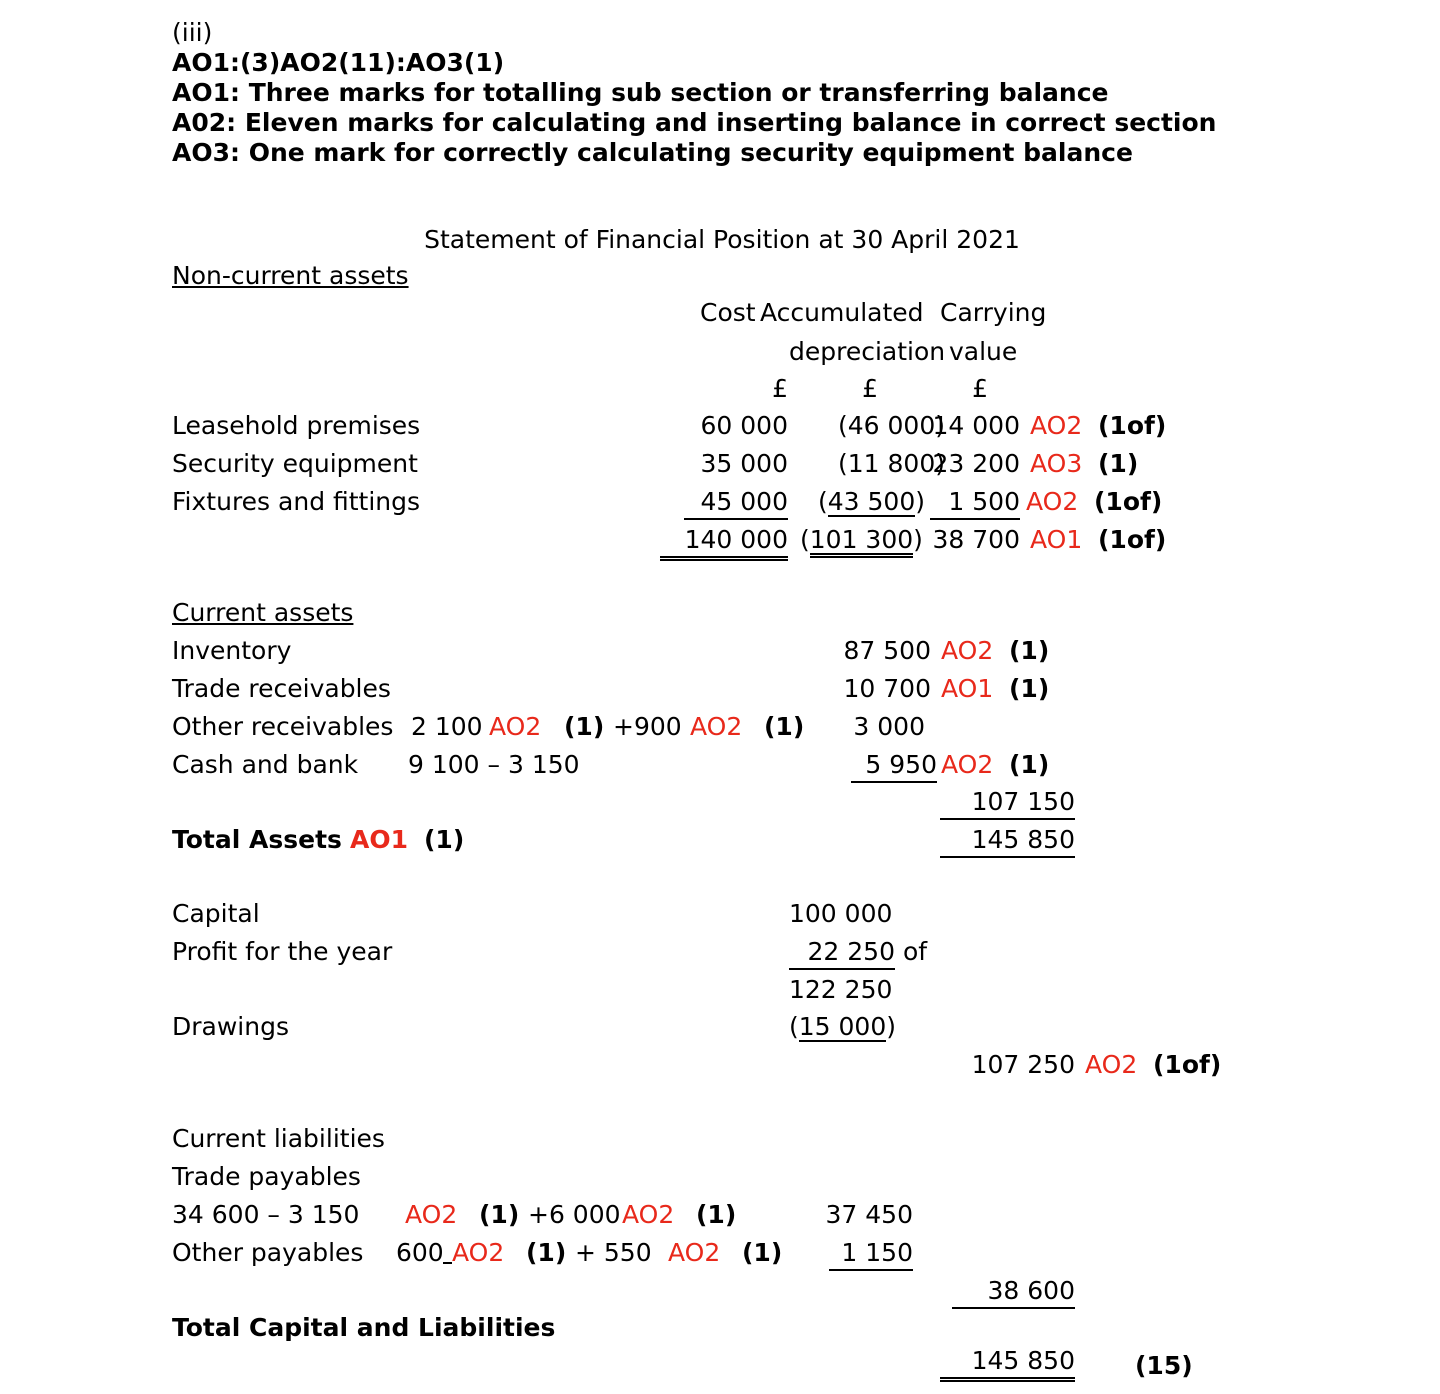  What do you see at coordinates (232, 650) in the screenshot?
I see `ca-row-label: Inventory` at bounding box center [232, 650].